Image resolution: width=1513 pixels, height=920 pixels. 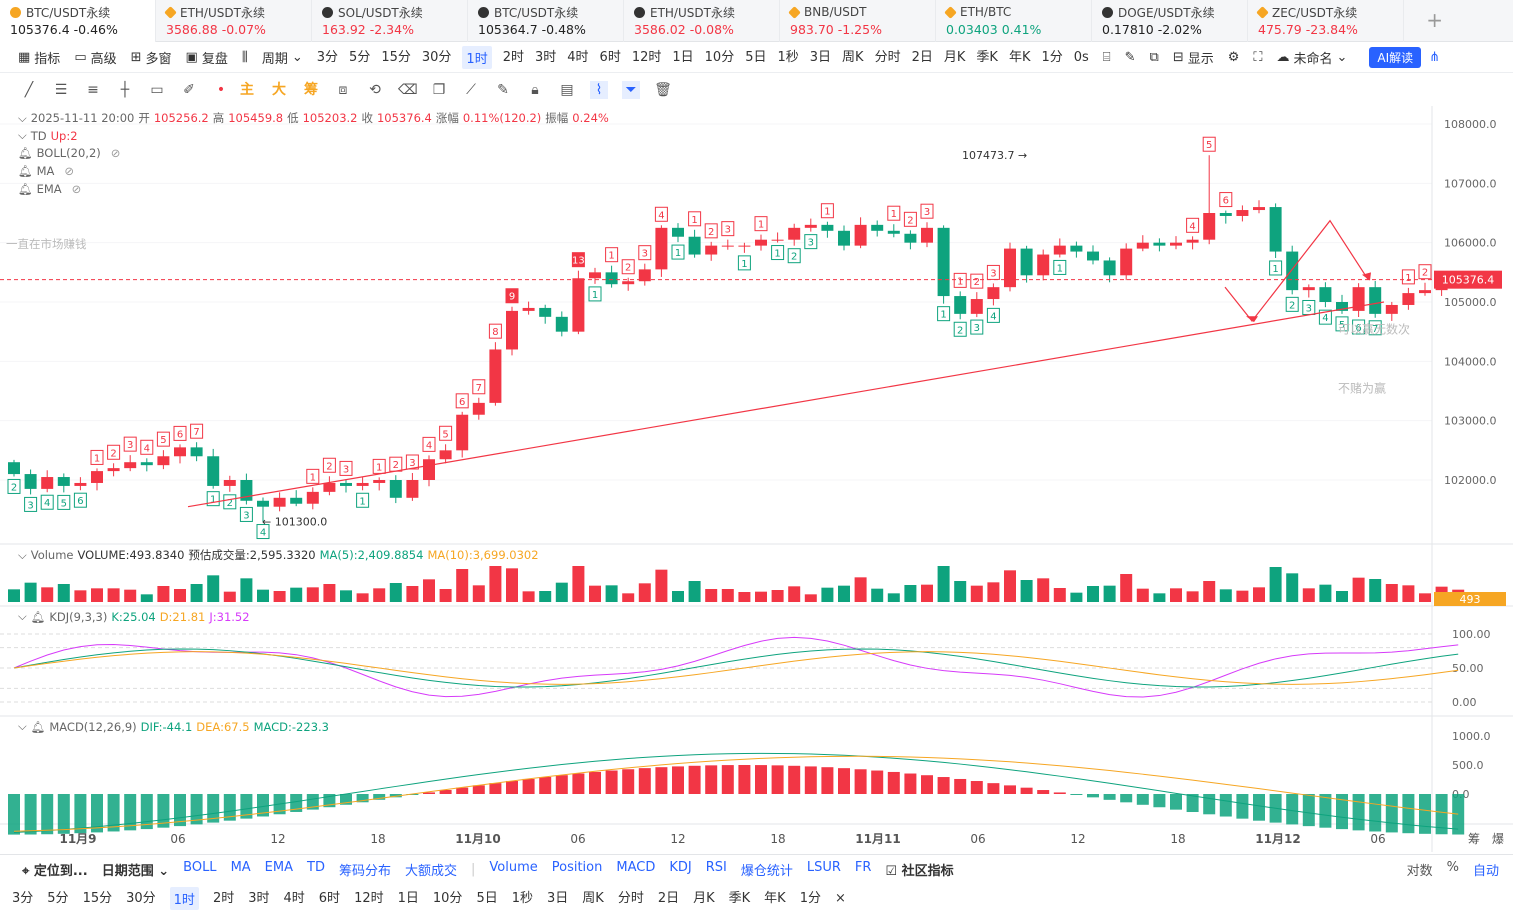 I want to click on symbol-tab: BTC/USDT永续 105376.4 -0.46%, so click(x=78, y=21).